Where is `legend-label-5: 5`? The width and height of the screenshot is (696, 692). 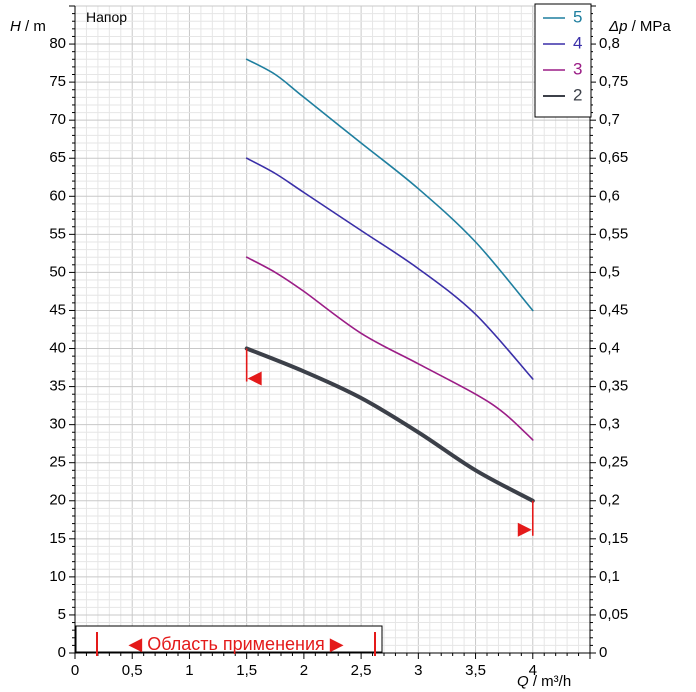 legend-label-5: 5 is located at coordinates (577, 16).